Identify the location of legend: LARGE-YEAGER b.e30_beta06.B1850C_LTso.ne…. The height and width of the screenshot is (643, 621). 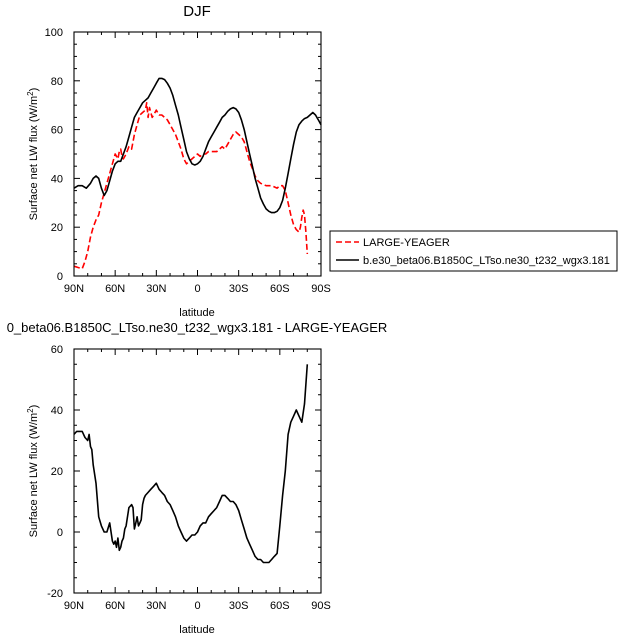
(473, 251).